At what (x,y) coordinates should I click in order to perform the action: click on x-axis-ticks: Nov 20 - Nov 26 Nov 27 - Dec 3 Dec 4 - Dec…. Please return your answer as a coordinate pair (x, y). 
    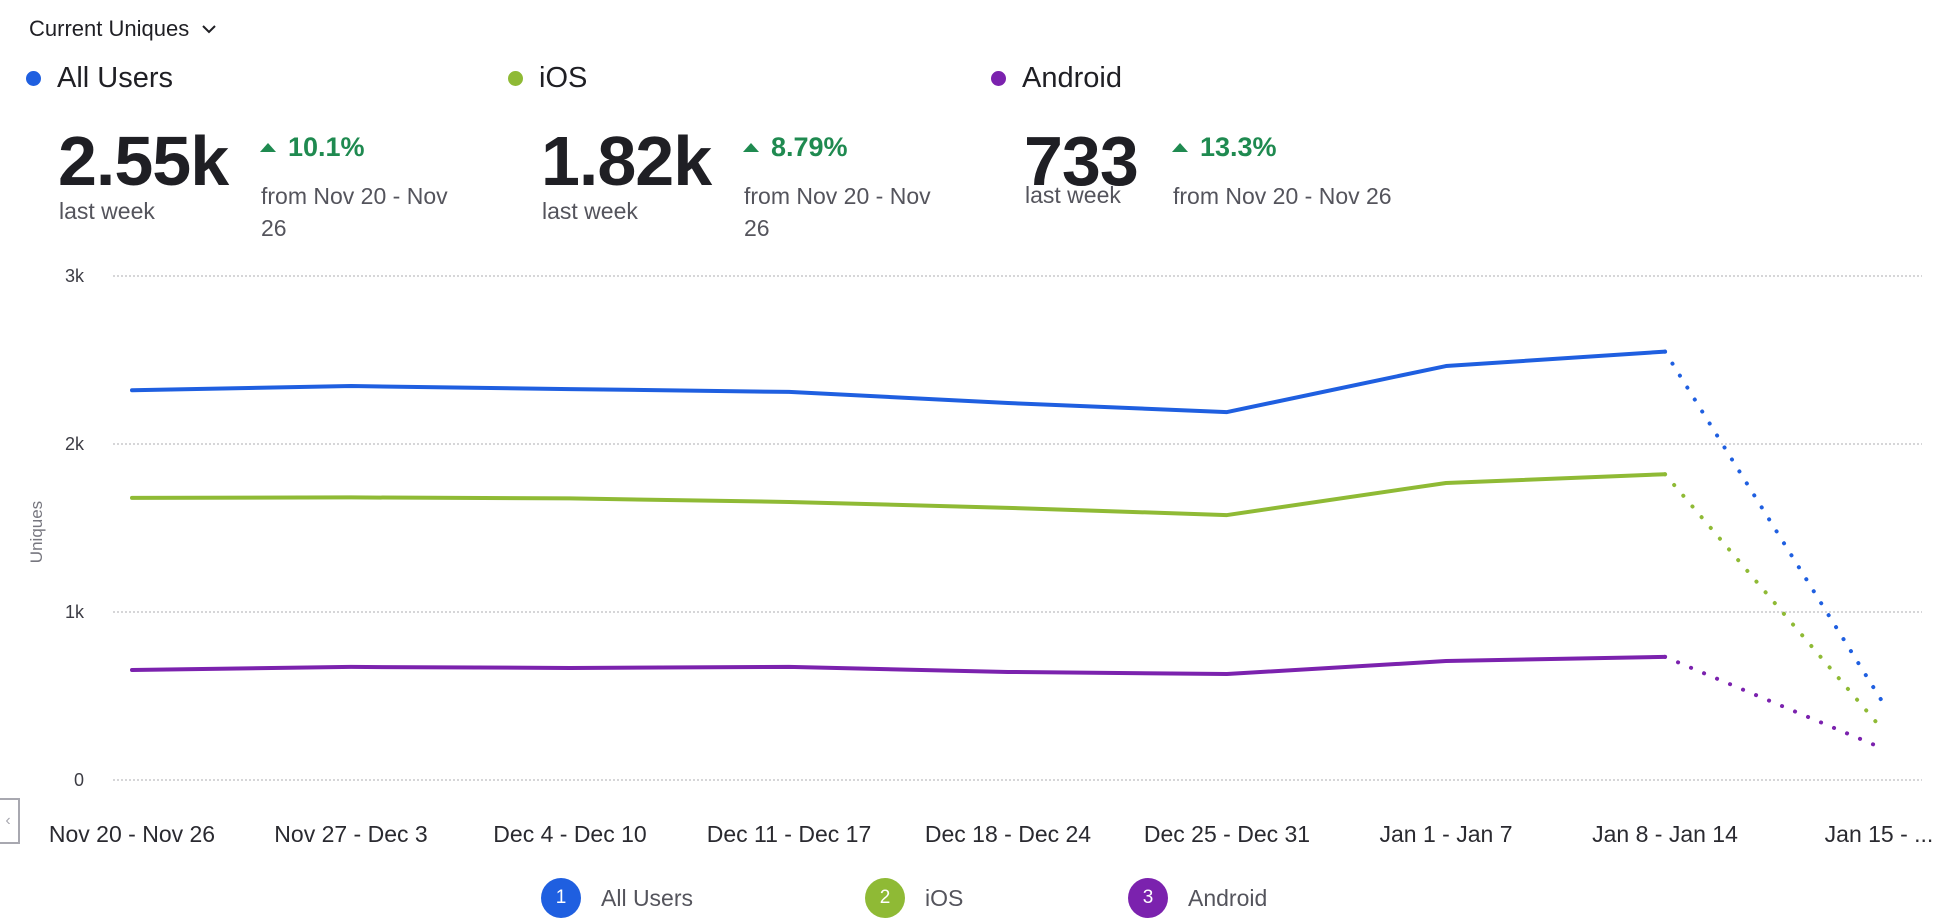
    Looking at the image, I should click on (991, 834).